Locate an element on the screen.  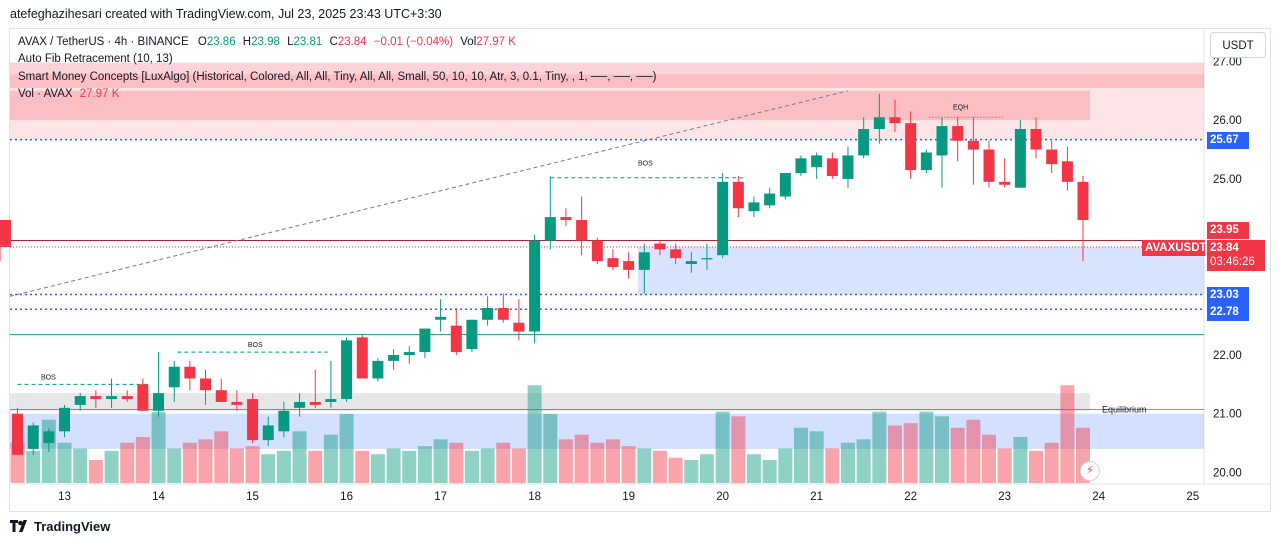
time-tick-label: 25 is located at coordinates (1192, 497).